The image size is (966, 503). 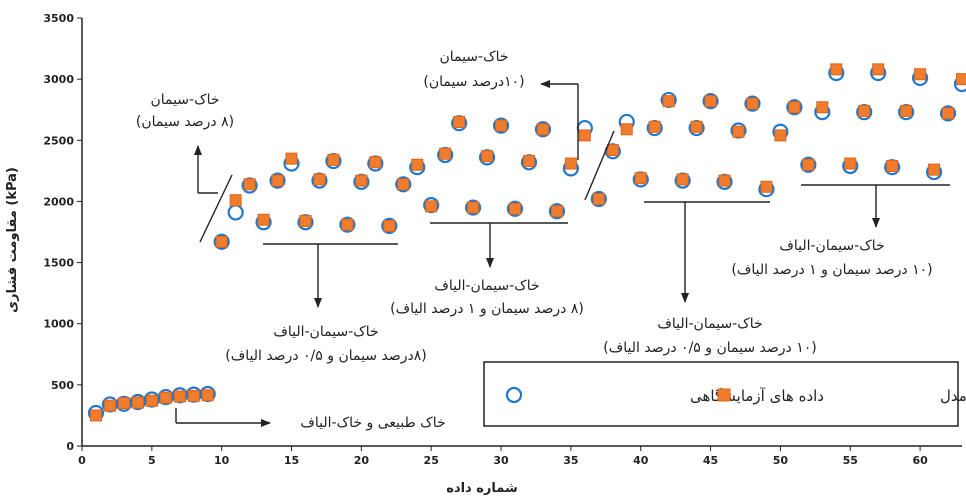 What do you see at coordinates (325, 356) in the screenshot?
I see `annotation-cem8-f05-line-2: (۸درصد سیمان و ۰/۵ درصد الیاف)` at bounding box center [325, 356].